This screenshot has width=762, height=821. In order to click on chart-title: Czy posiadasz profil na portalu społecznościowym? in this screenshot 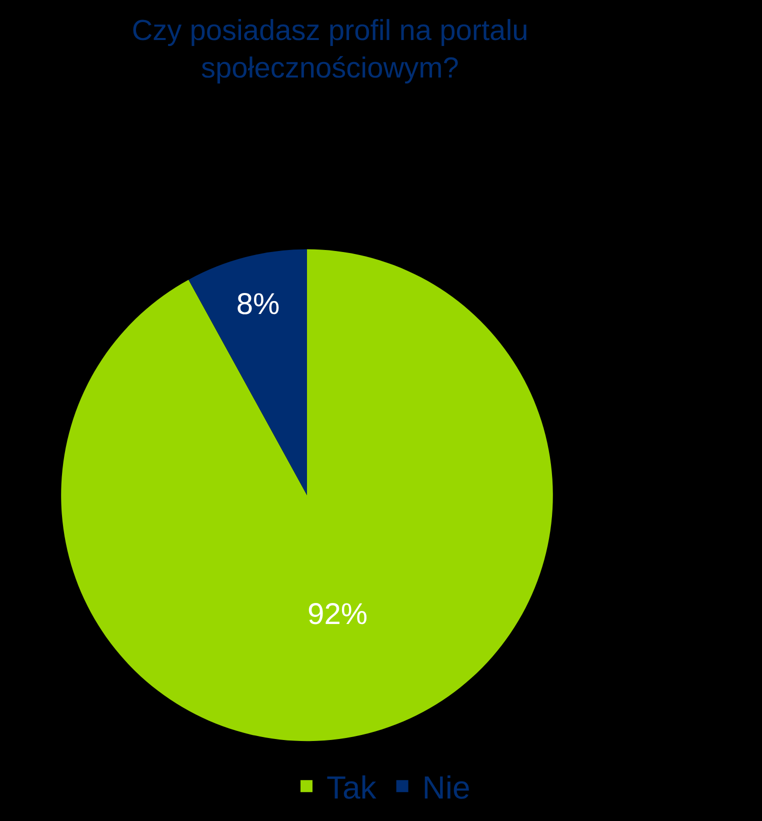, I will do `click(330, 50)`.